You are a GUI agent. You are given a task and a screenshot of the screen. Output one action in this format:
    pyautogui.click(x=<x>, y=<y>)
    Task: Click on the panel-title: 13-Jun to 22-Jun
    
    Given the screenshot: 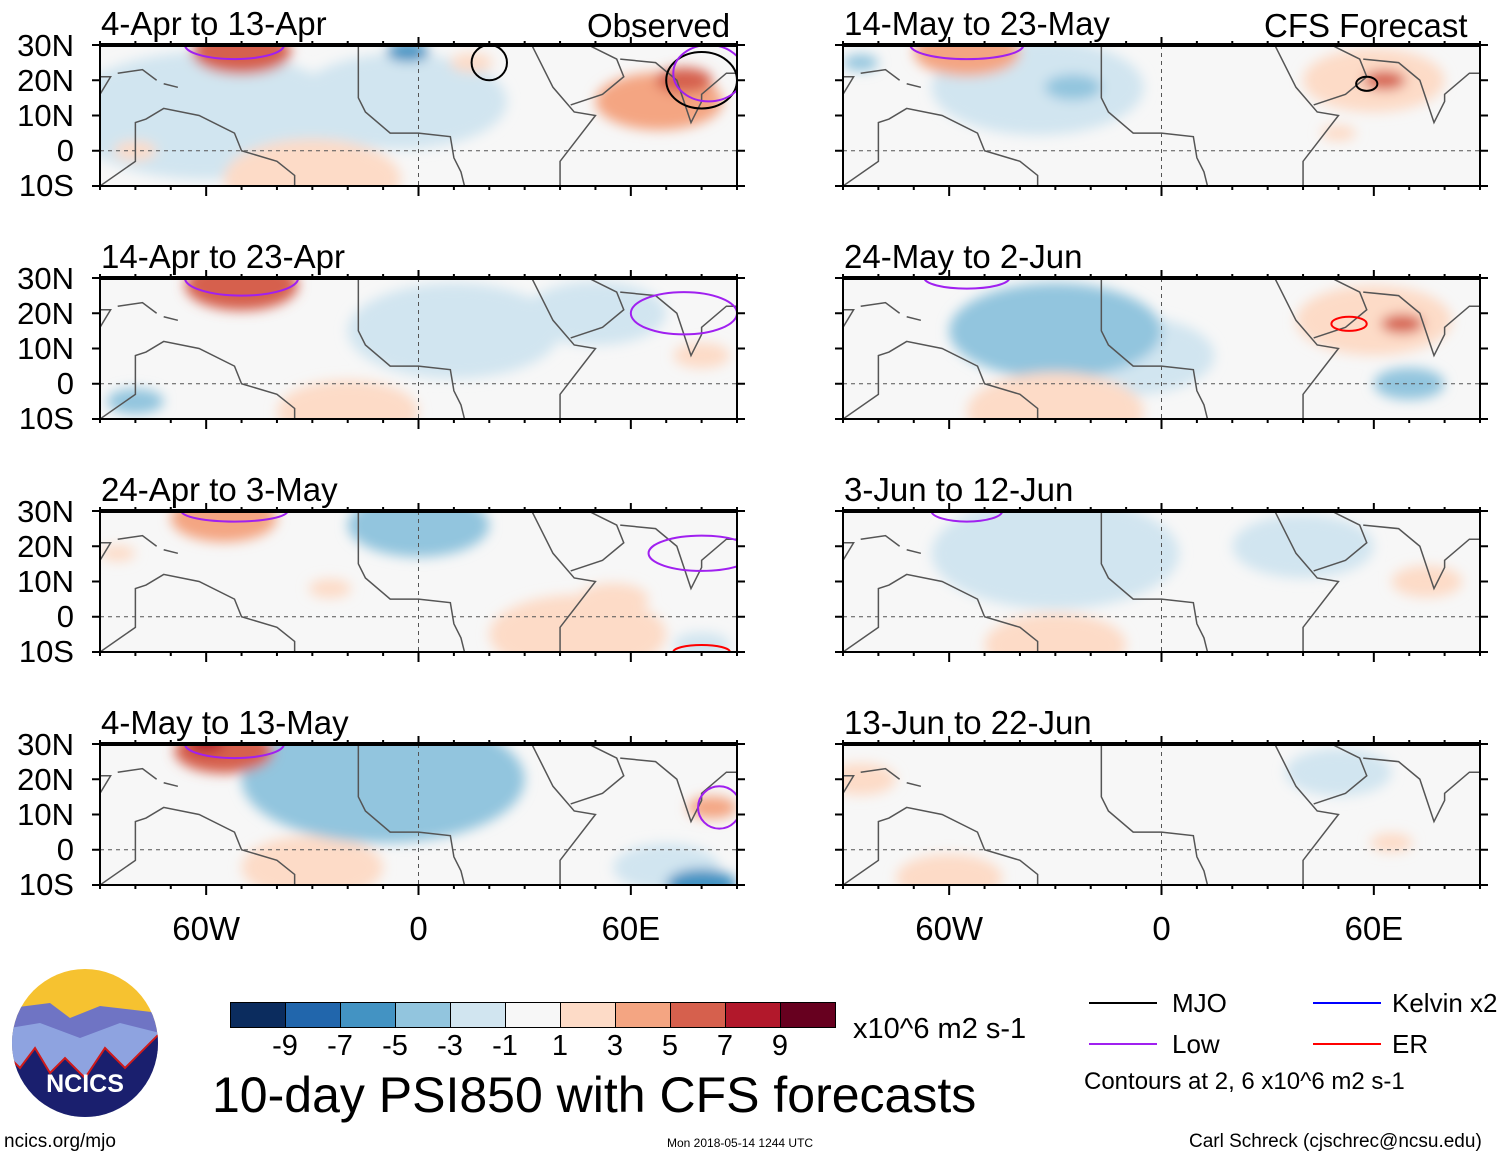 What is the action you would take?
    pyautogui.click(x=968, y=722)
    